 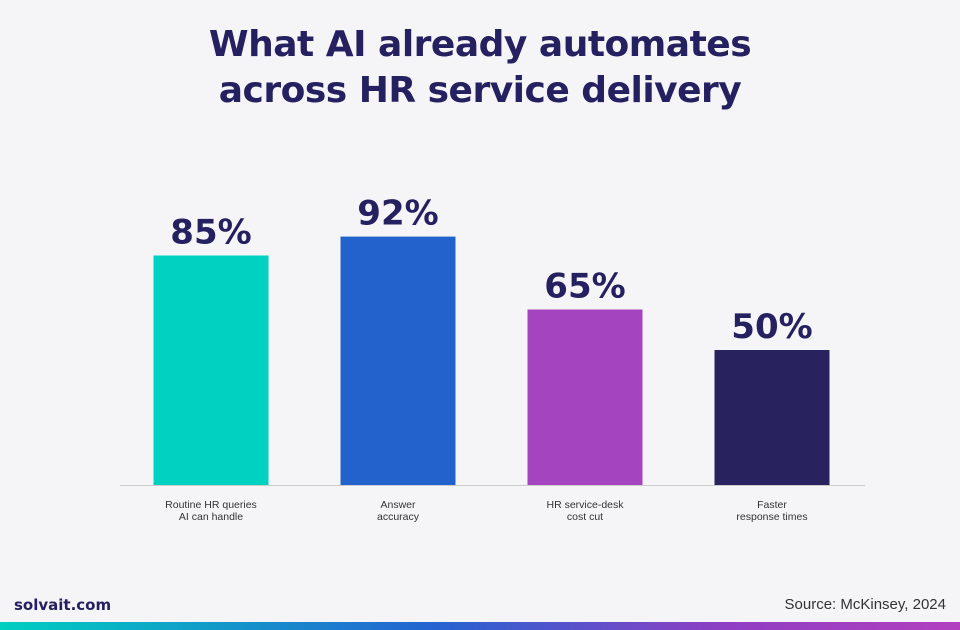 What do you see at coordinates (480, 44) in the screenshot?
I see `chart-title-line-1: What AI already automates` at bounding box center [480, 44].